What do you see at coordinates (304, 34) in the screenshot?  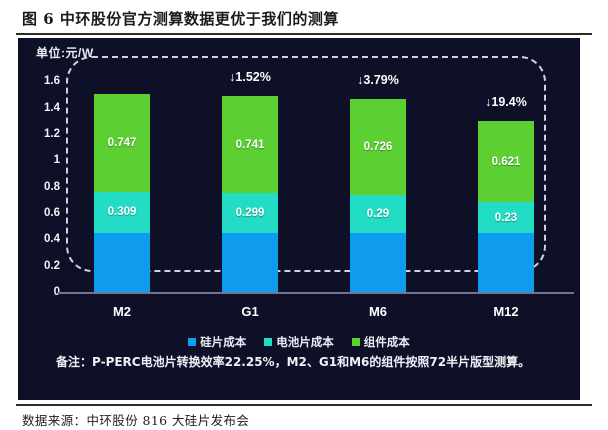 I see `title-divider` at bounding box center [304, 34].